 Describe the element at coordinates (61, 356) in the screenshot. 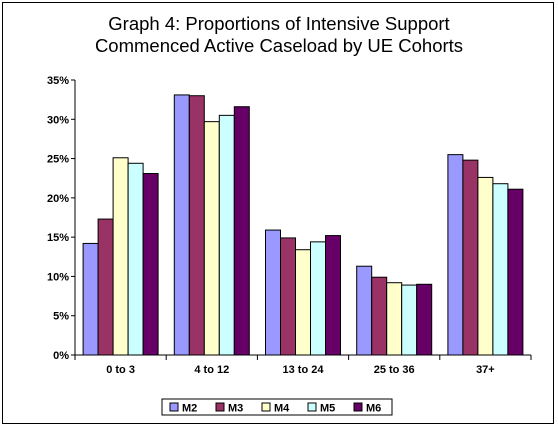

I see `y-tick-label: 0%` at that location.